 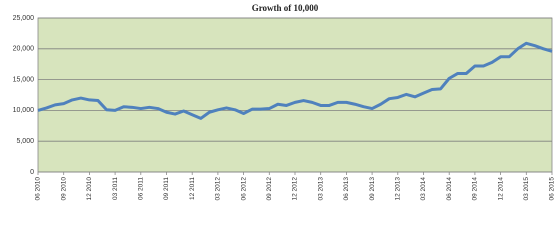 I want to click on x-tick-label: 03 2015, so click(x=526, y=189).